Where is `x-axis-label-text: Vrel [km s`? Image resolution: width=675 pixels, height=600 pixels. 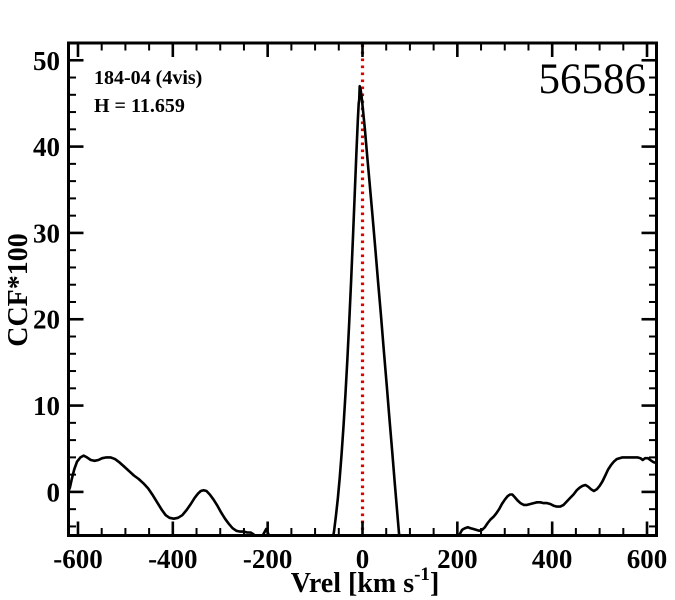 x-axis-label-text: Vrel [km s is located at coordinates (352, 583).